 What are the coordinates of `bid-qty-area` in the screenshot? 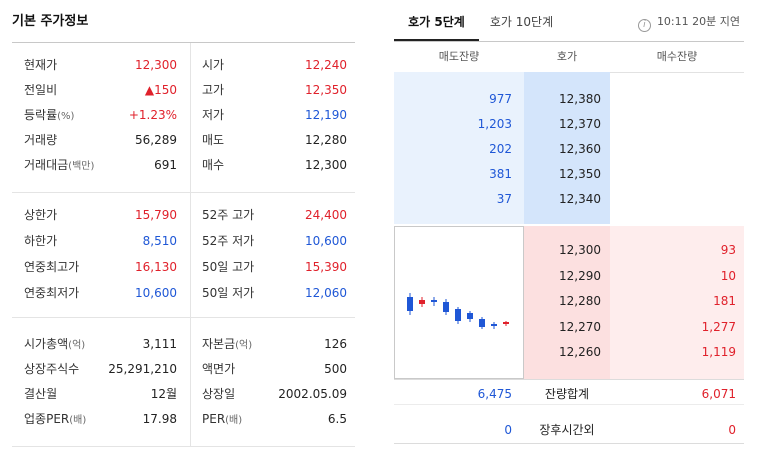 It's located at (677, 302).